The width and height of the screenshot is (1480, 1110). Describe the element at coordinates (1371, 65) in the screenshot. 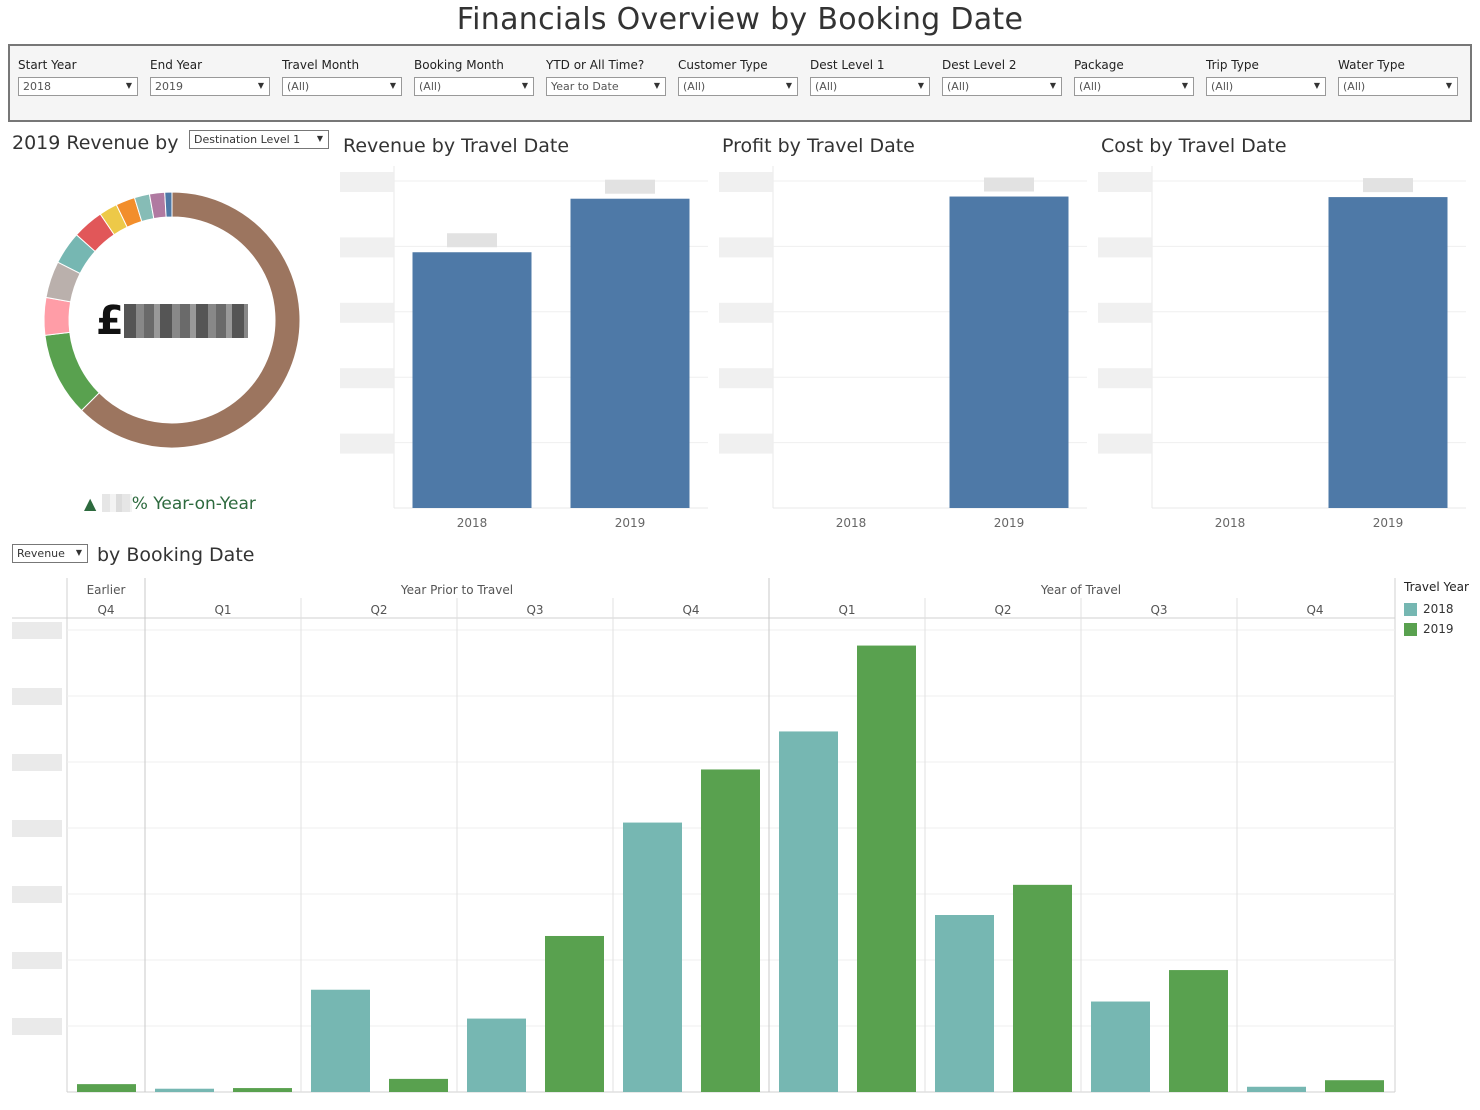

I see `filter-label: Water Type` at that location.